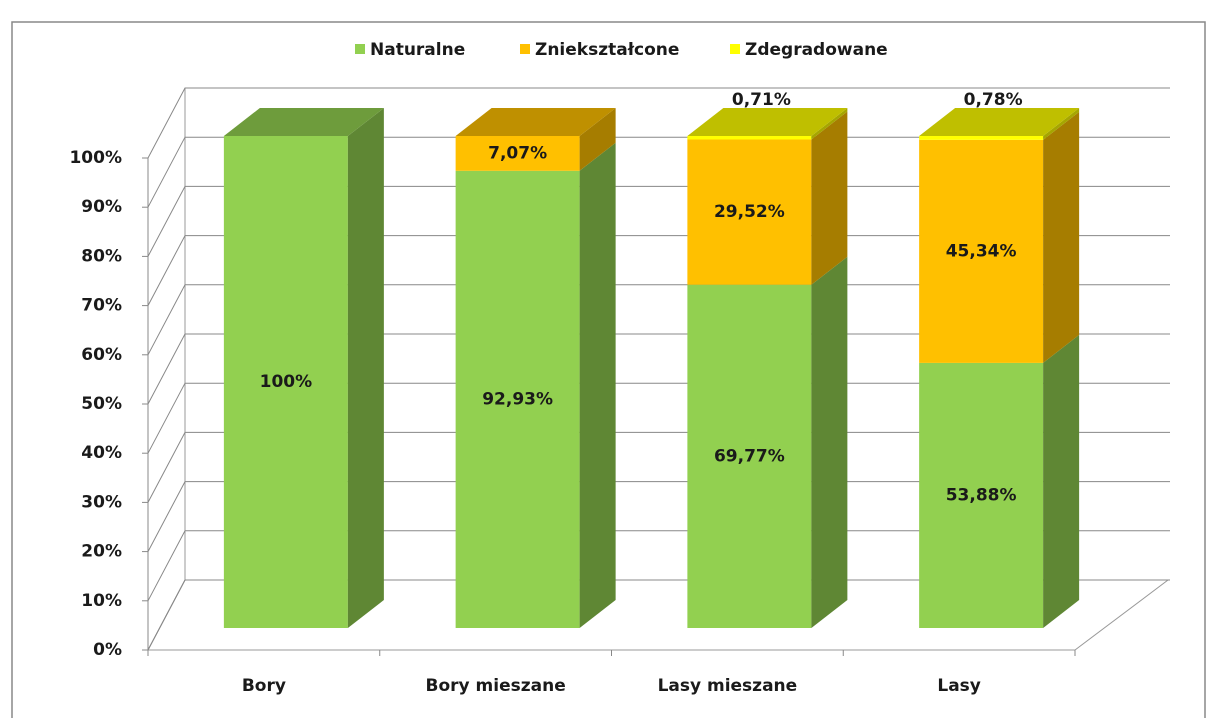 The height and width of the screenshot is (718, 1220). Describe the element at coordinates (101, 306) in the screenshot. I see `y-tick-label: 70%` at that location.